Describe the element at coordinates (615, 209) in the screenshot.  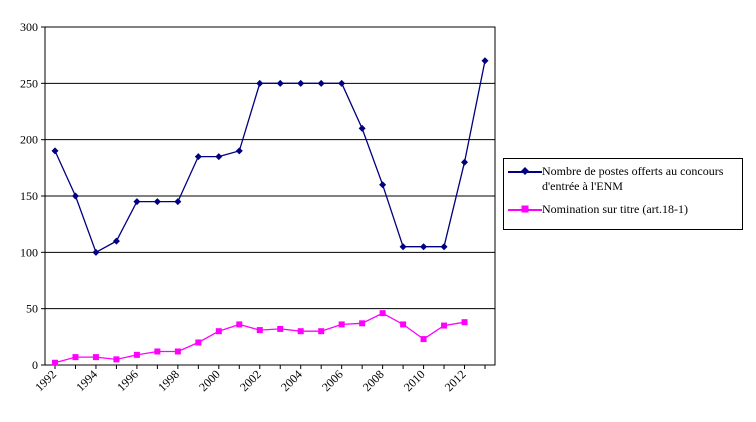
I see `legend-label-nomination: Nomination sur titre (art.18-1)` at that location.